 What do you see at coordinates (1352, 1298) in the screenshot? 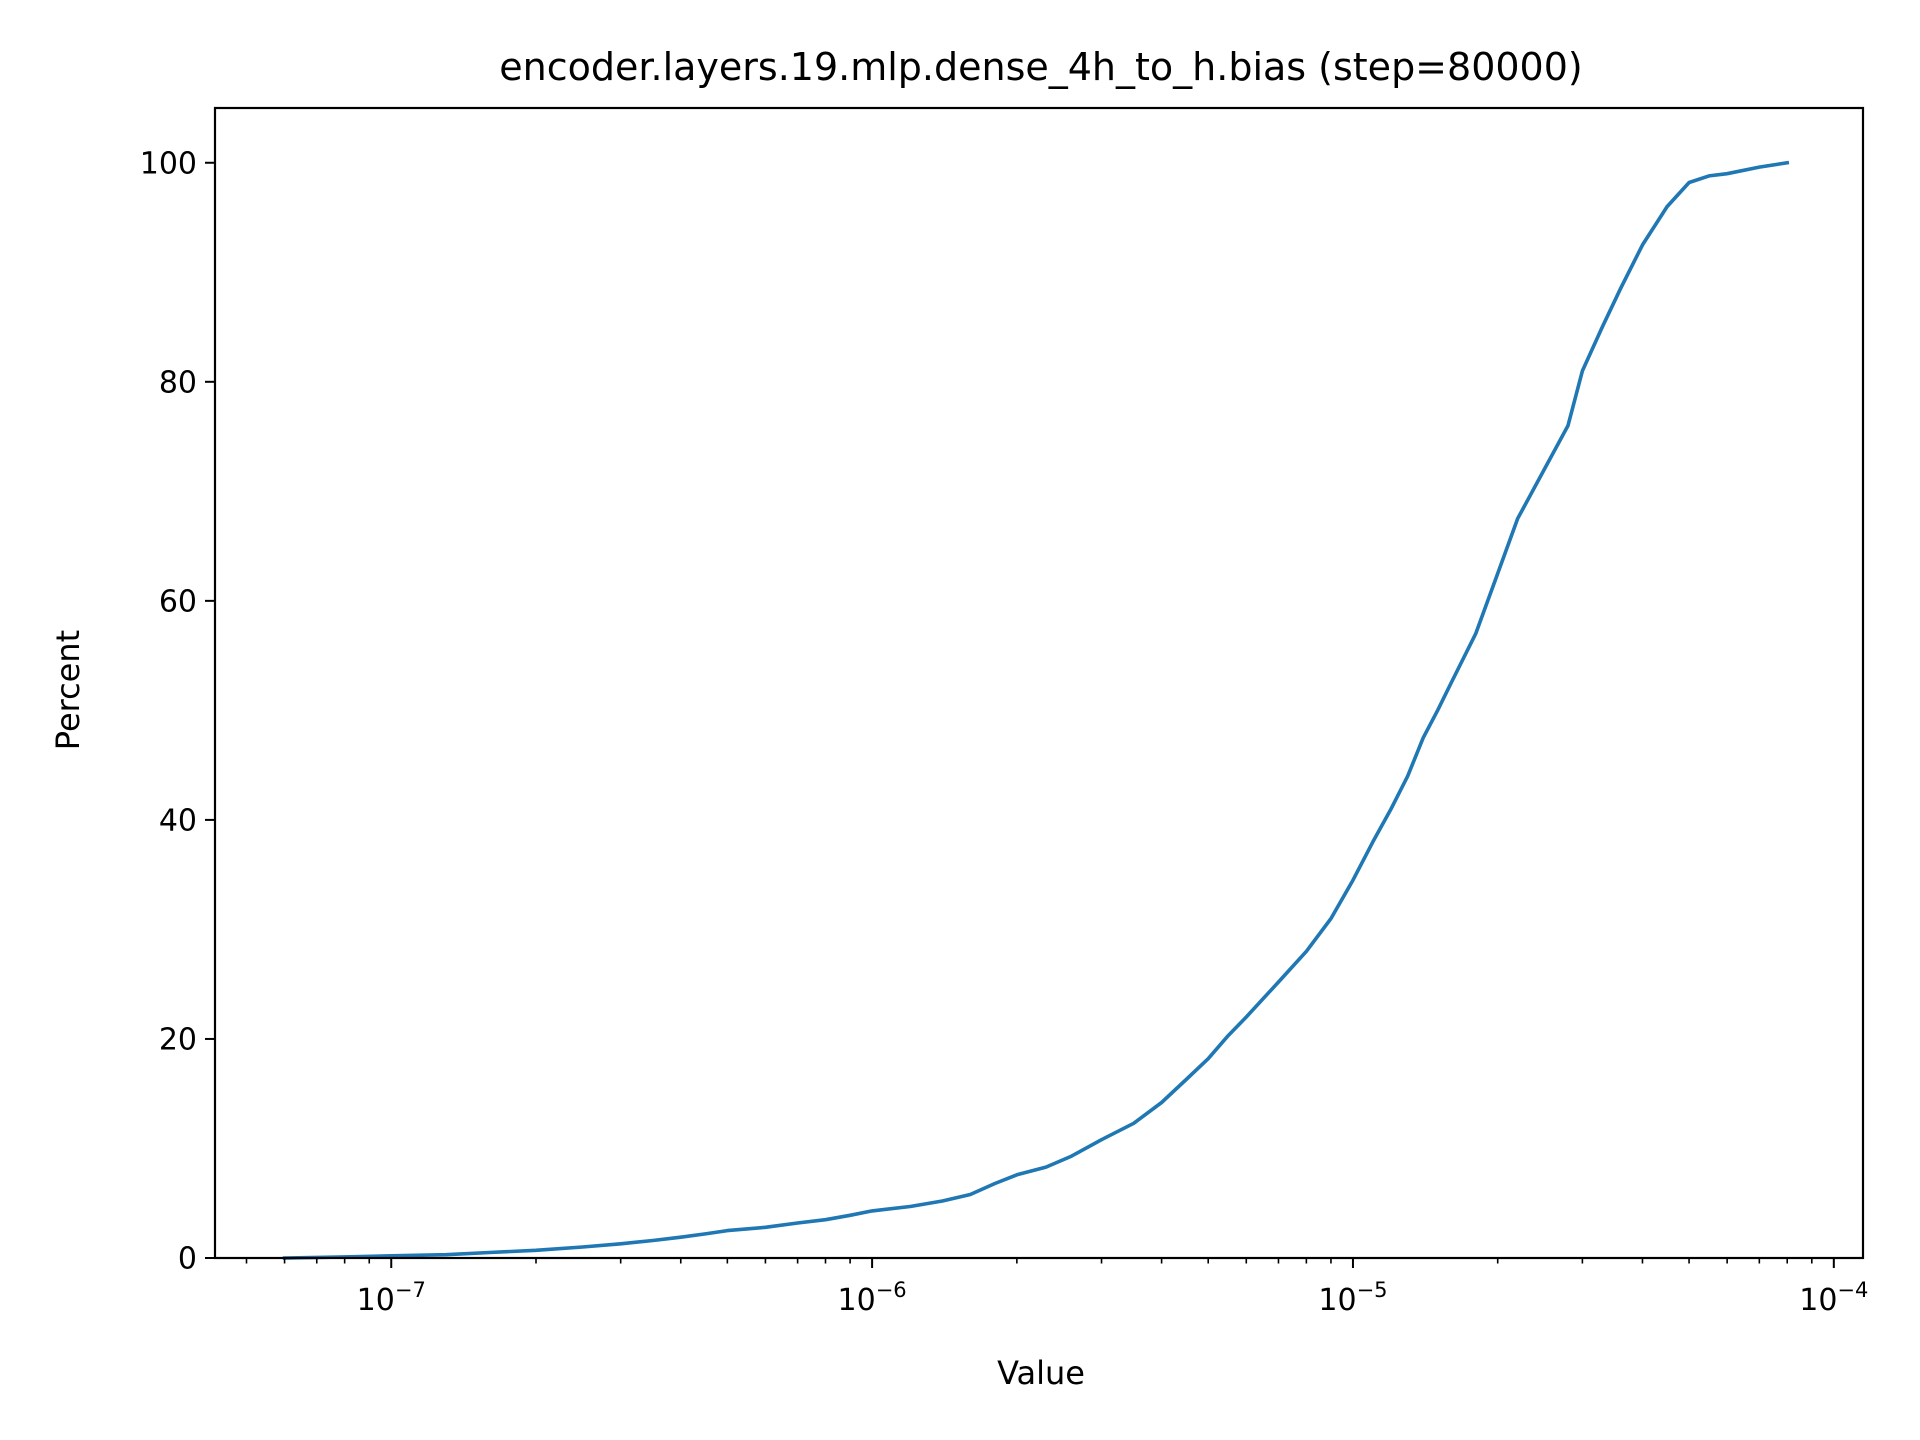
I see `x-tick-label: 10⁻⁵` at bounding box center [1352, 1298].